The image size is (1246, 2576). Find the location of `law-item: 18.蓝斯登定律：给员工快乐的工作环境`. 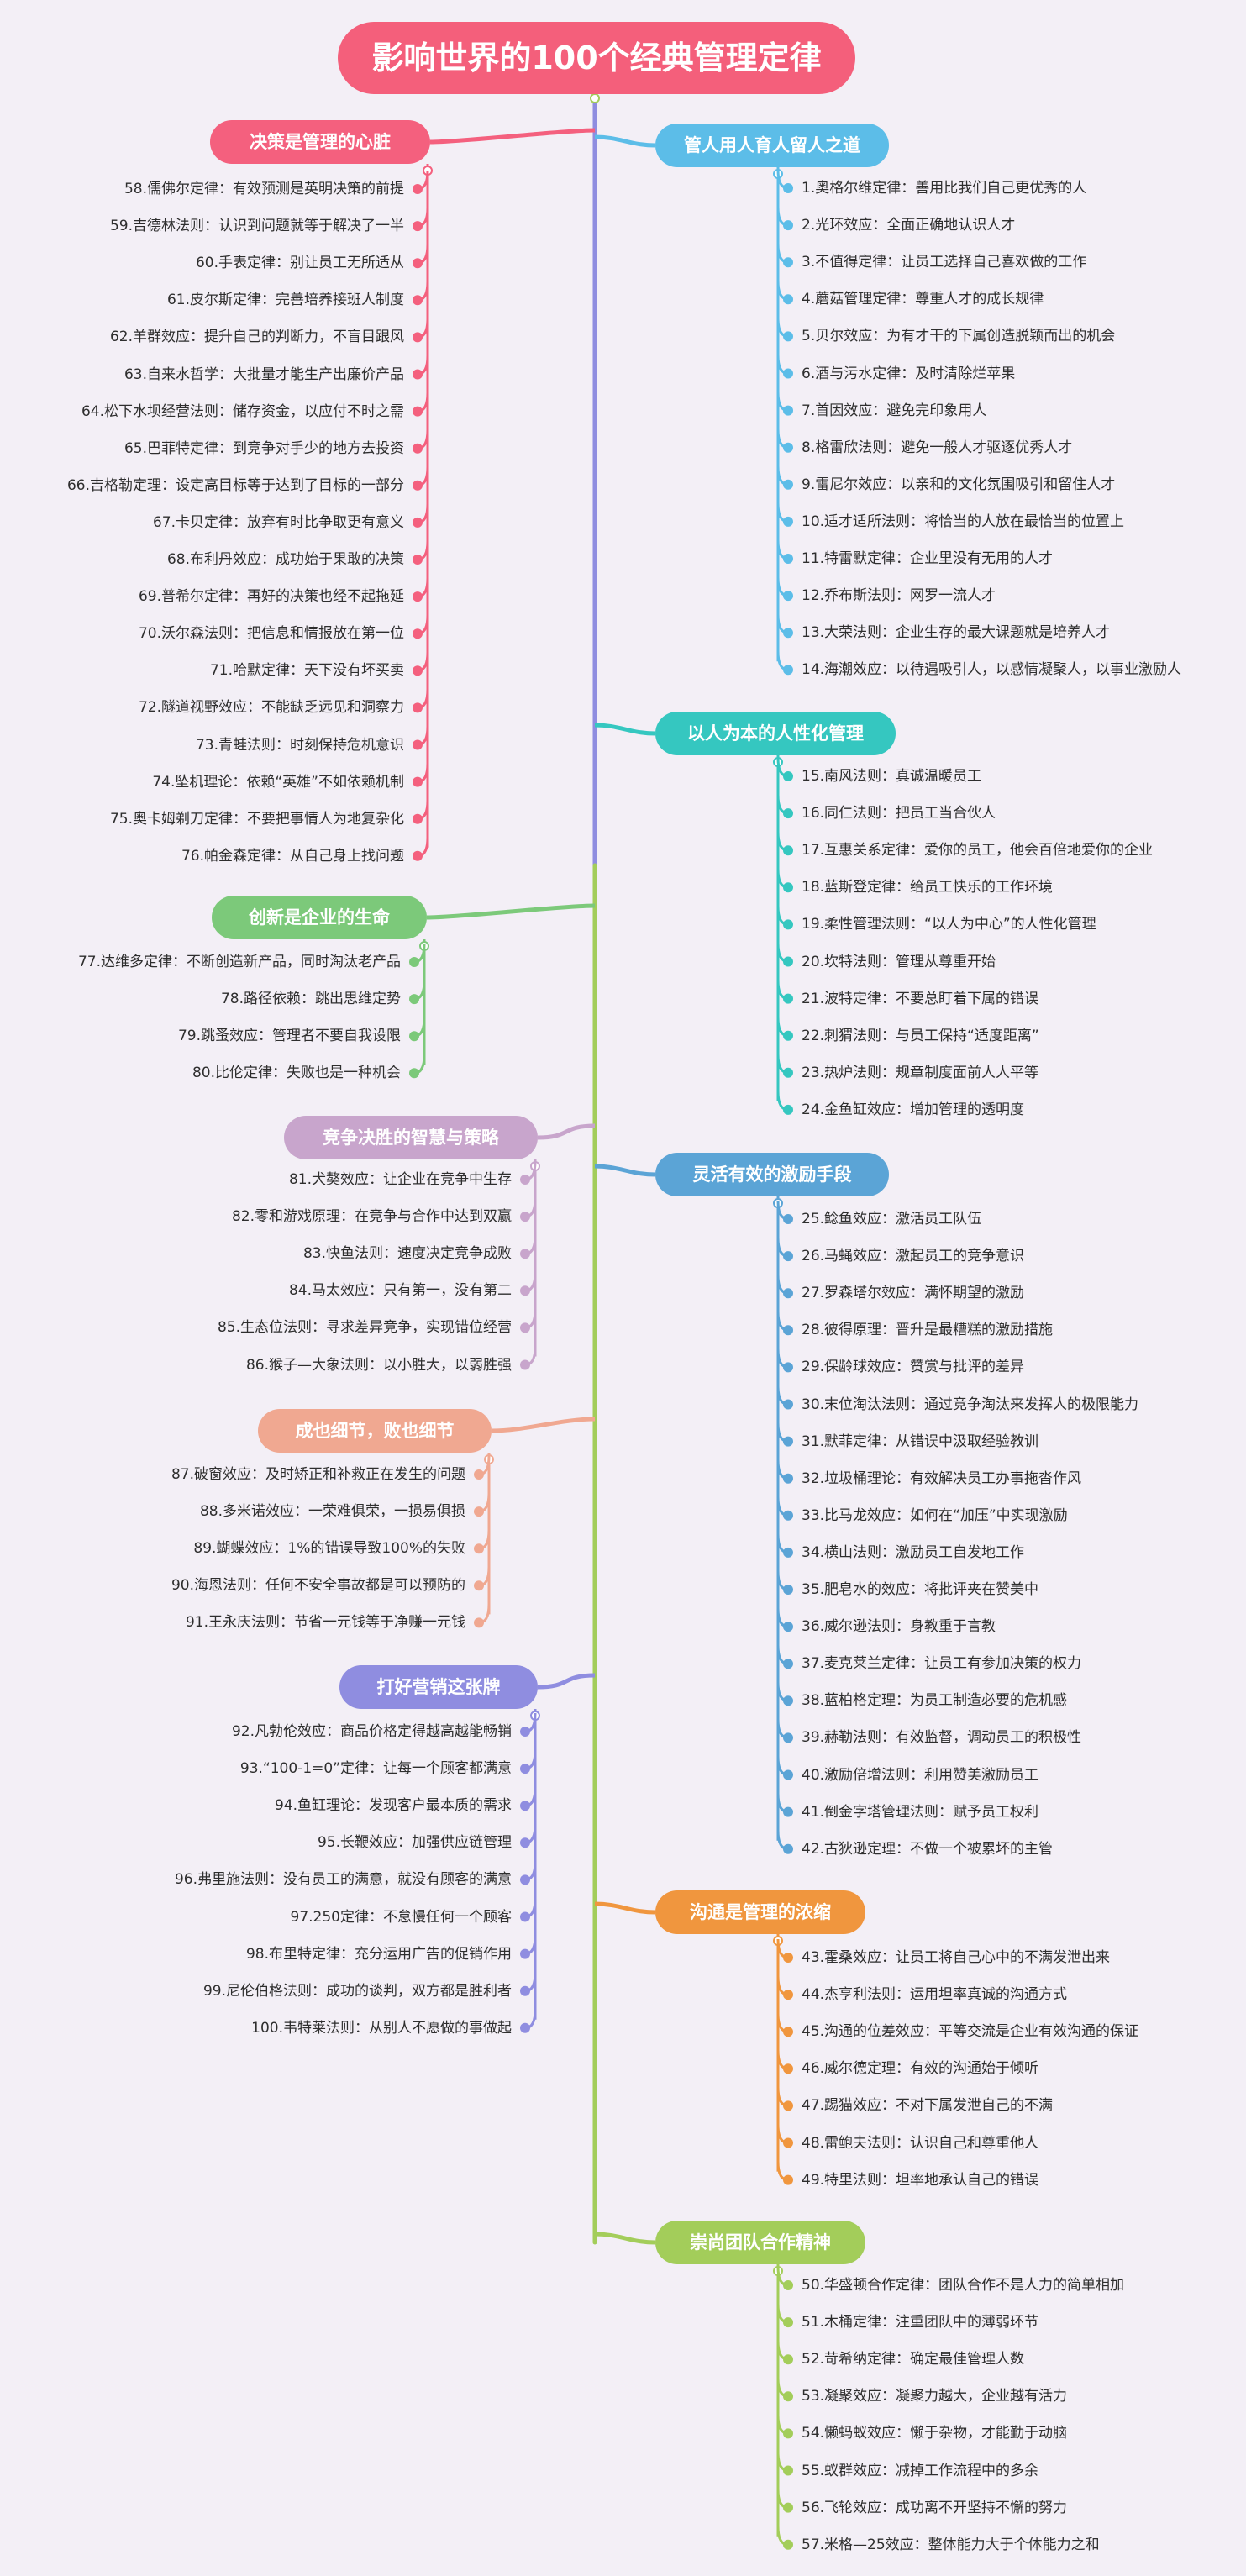

law-item: 18.蓝斯登定律：给员工快乐的工作环境 is located at coordinates (928, 887).